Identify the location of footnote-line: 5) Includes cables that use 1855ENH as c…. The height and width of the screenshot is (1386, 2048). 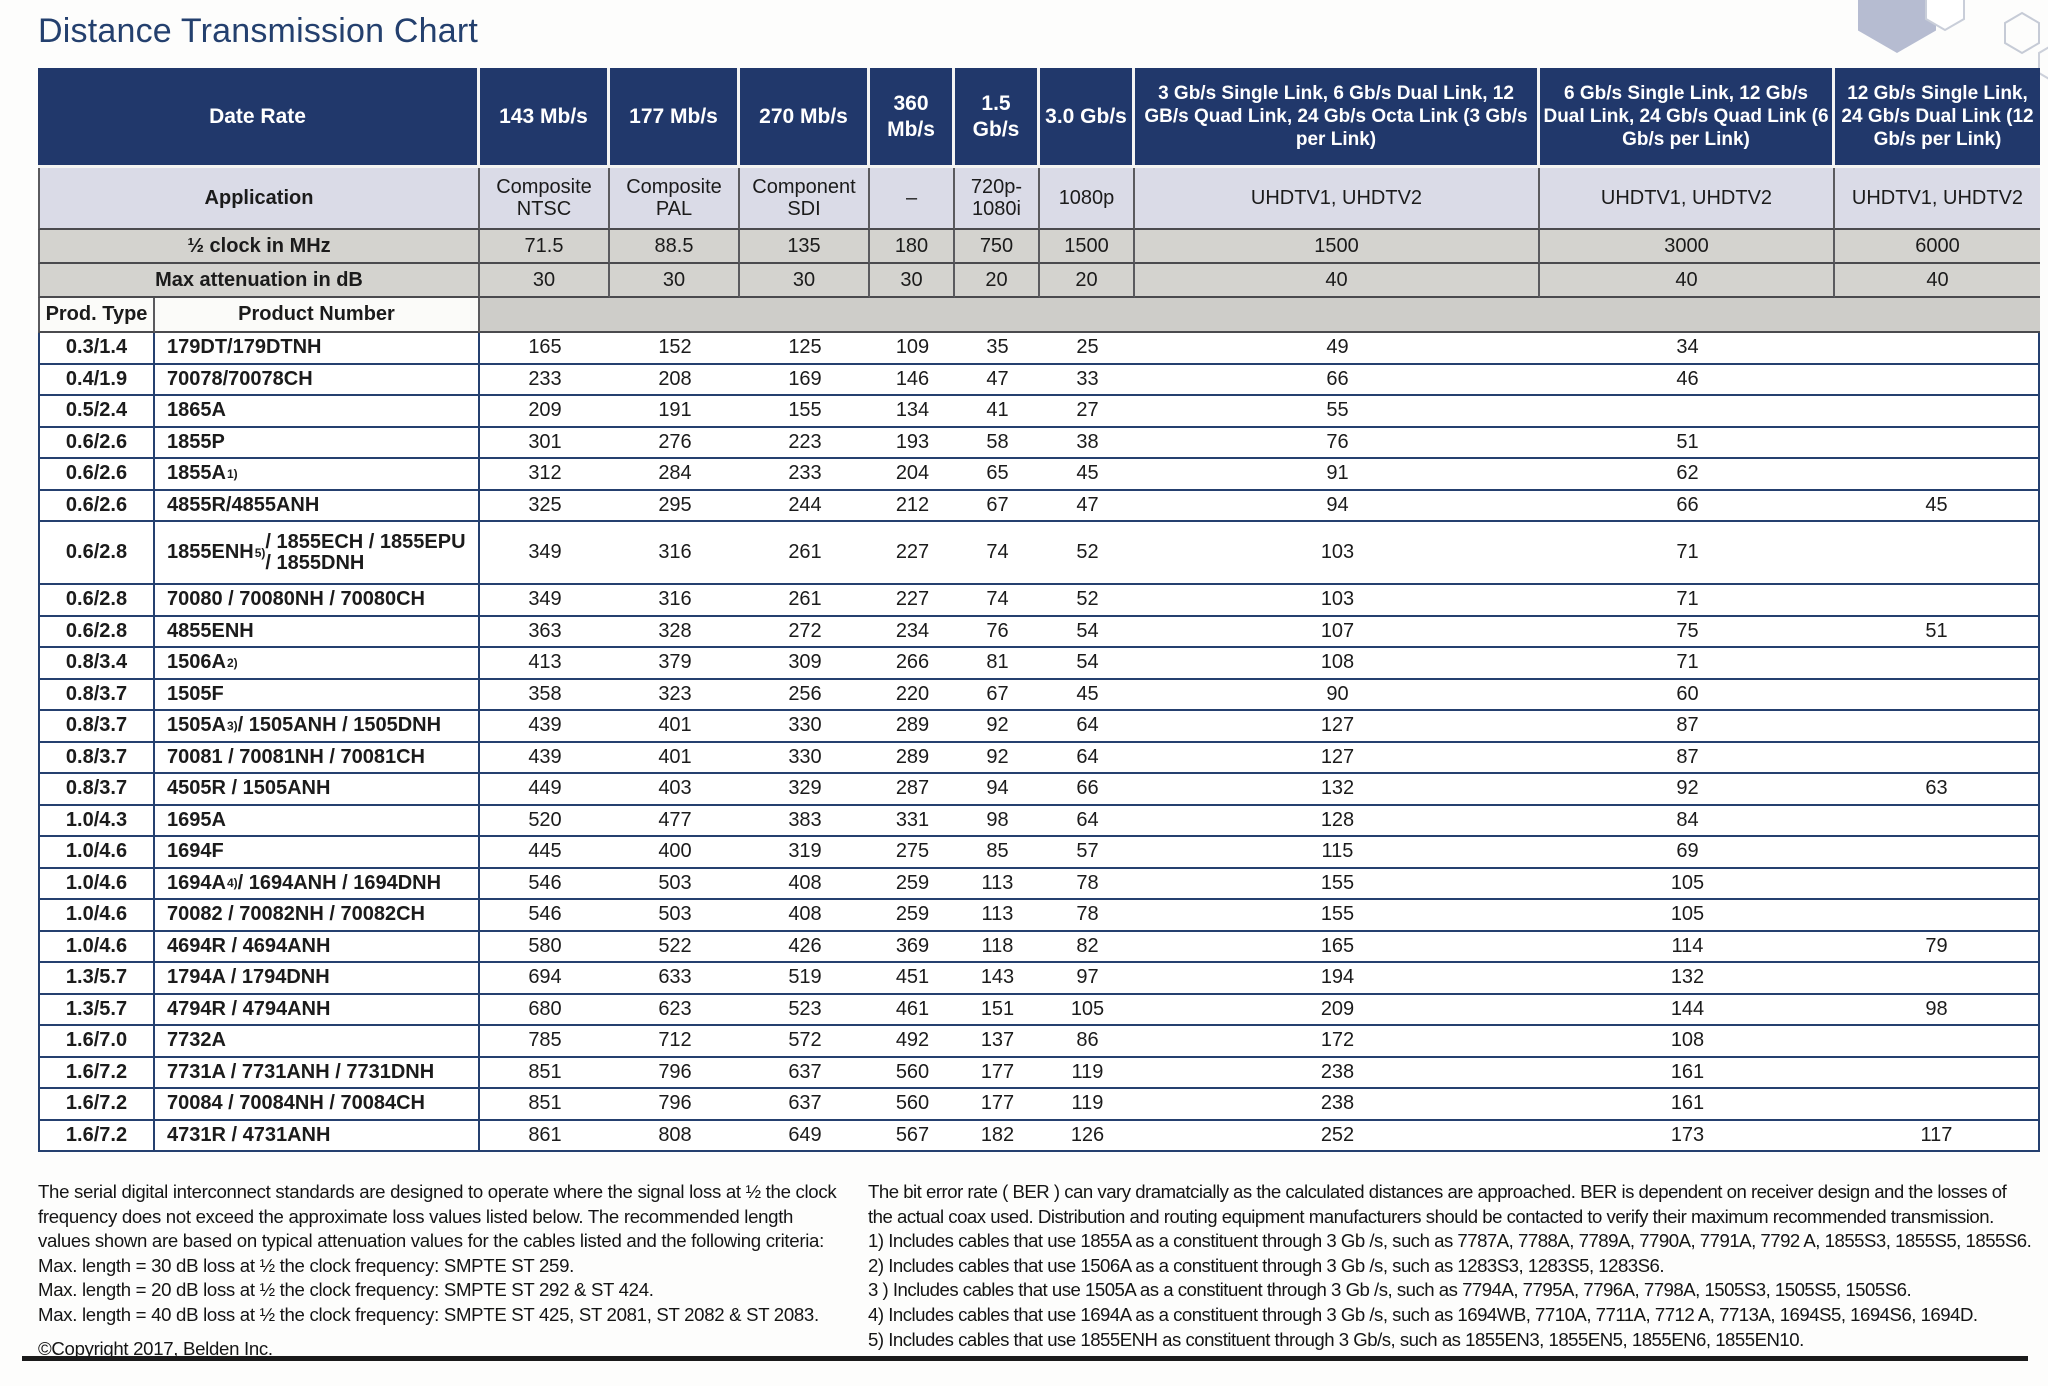
(1336, 1339).